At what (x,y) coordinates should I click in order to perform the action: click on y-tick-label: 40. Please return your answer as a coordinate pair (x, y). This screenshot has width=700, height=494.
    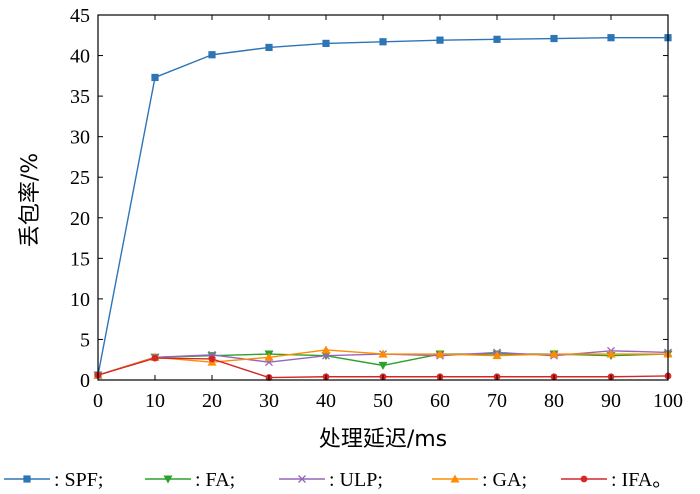
    Looking at the image, I should click on (80, 57).